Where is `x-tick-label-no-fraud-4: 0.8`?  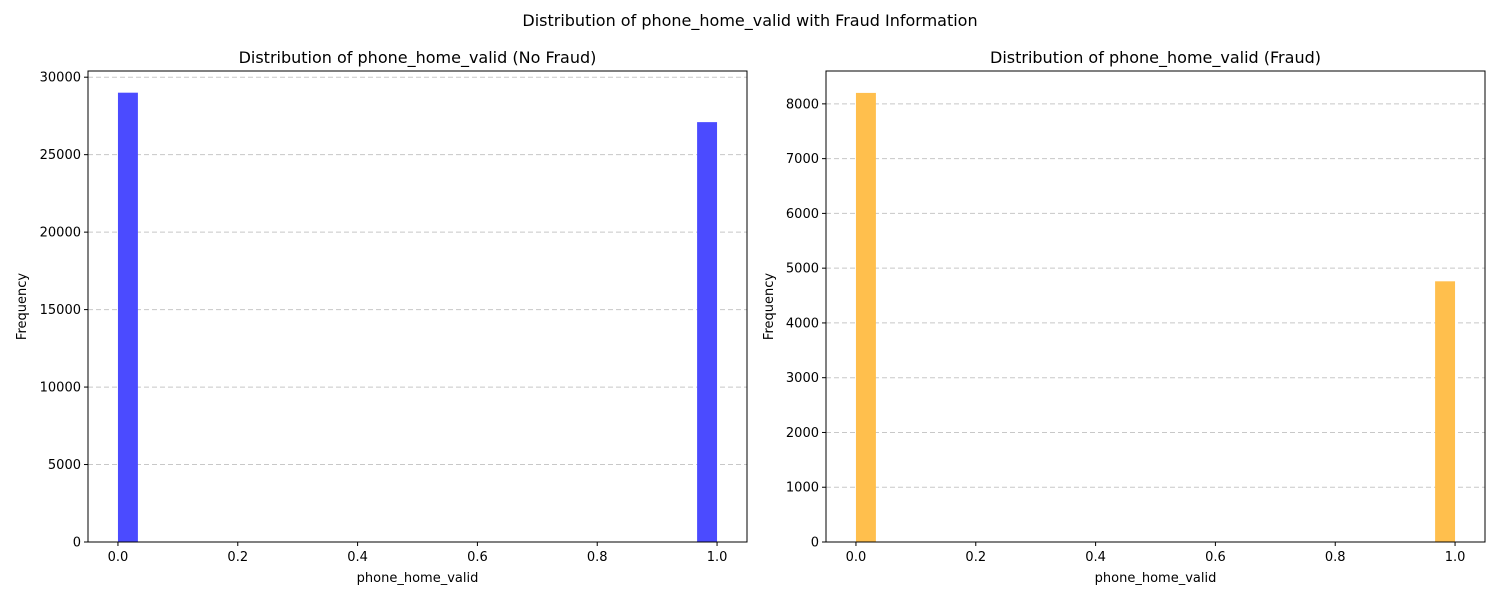
x-tick-label-no-fraud-4: 0.8 is located at coordinates (597, 557).